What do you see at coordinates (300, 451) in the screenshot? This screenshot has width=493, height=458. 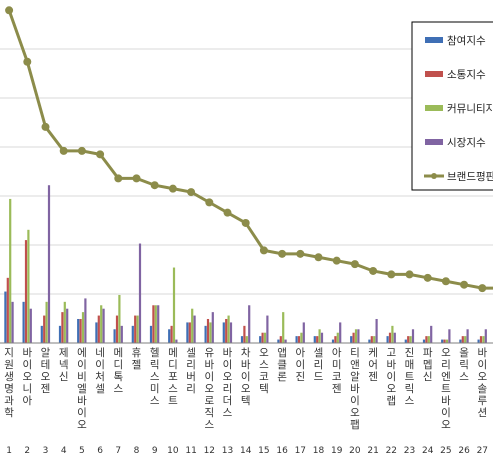 I see `rank-label: 17` at bounding box center [300, 451].